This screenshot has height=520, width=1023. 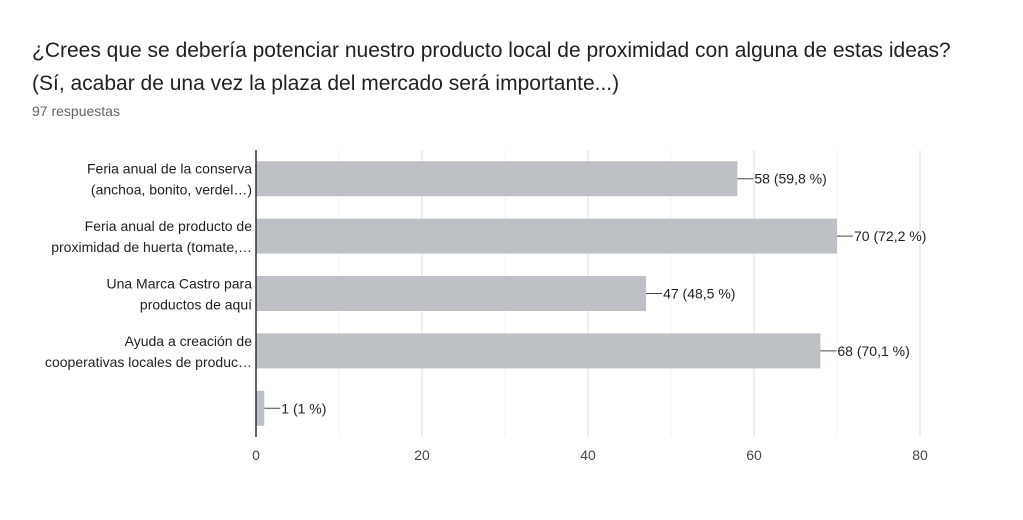 What do you see at coordinates (76, 111) in the screenshot?
I see `response-count: 97 respuestas` at bounding box center [76, 111].